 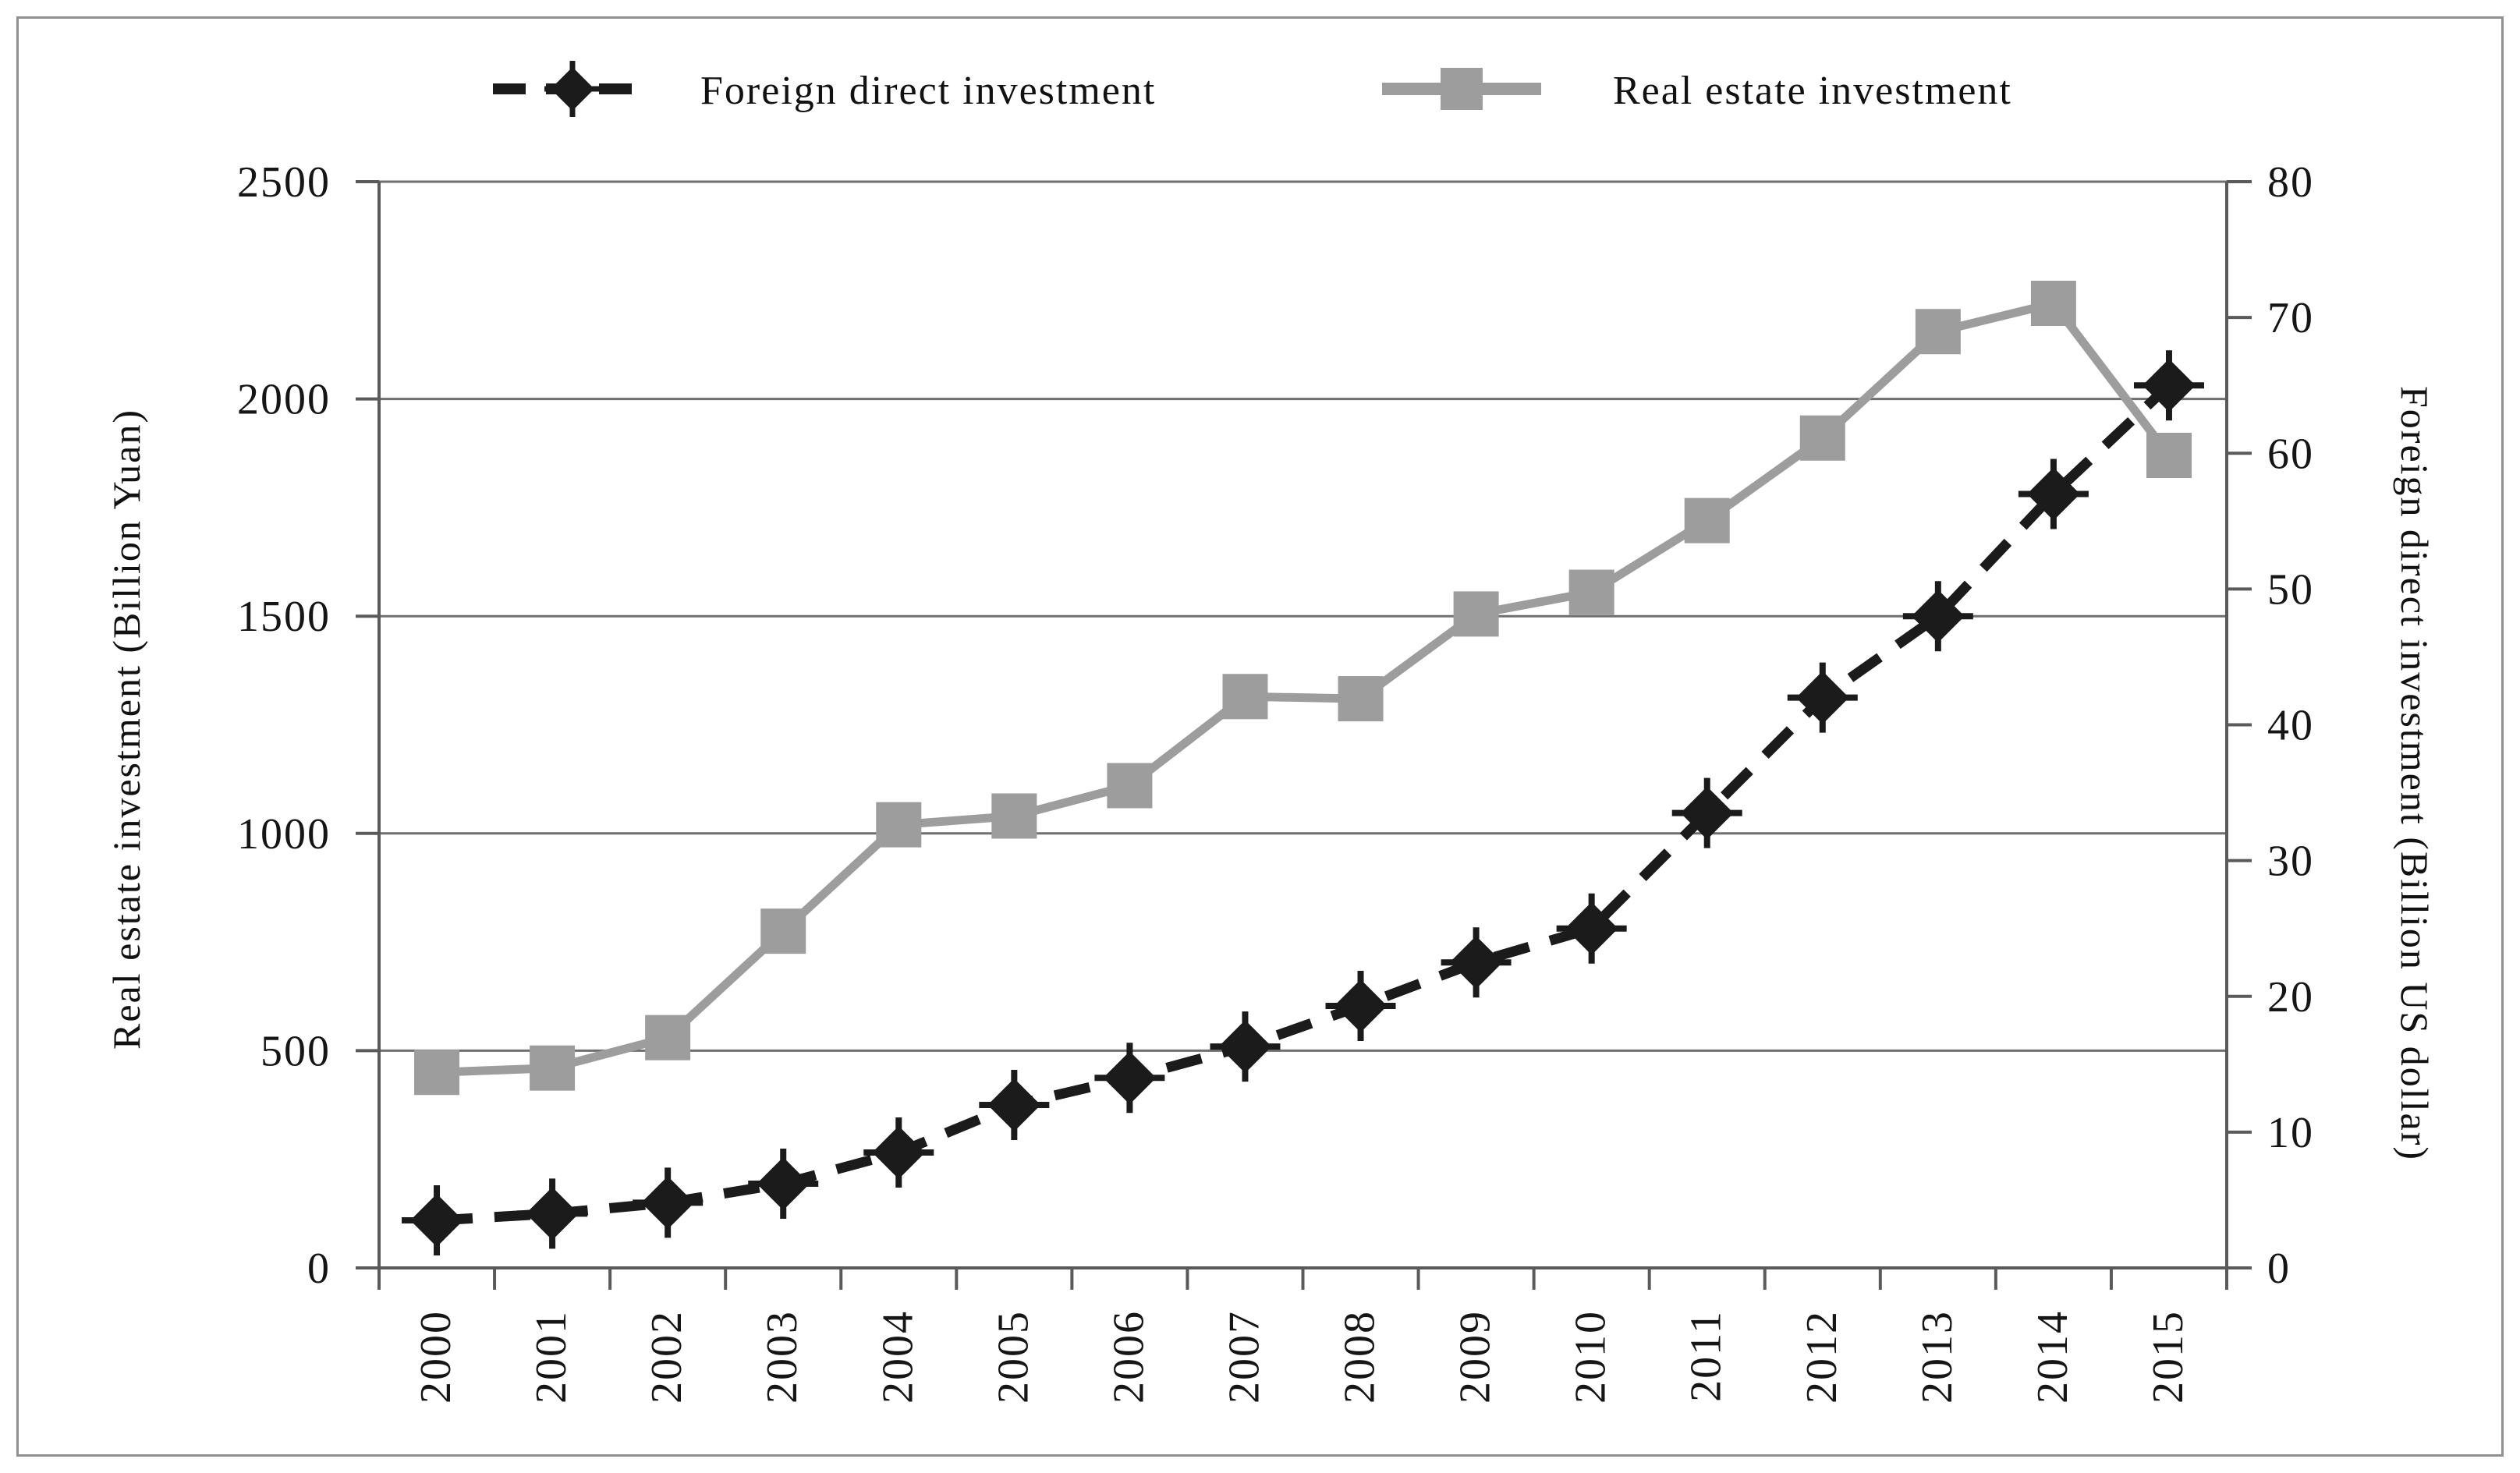 I want to click on right-axis-tick-label: 10, so click(x=2290, y=1133).